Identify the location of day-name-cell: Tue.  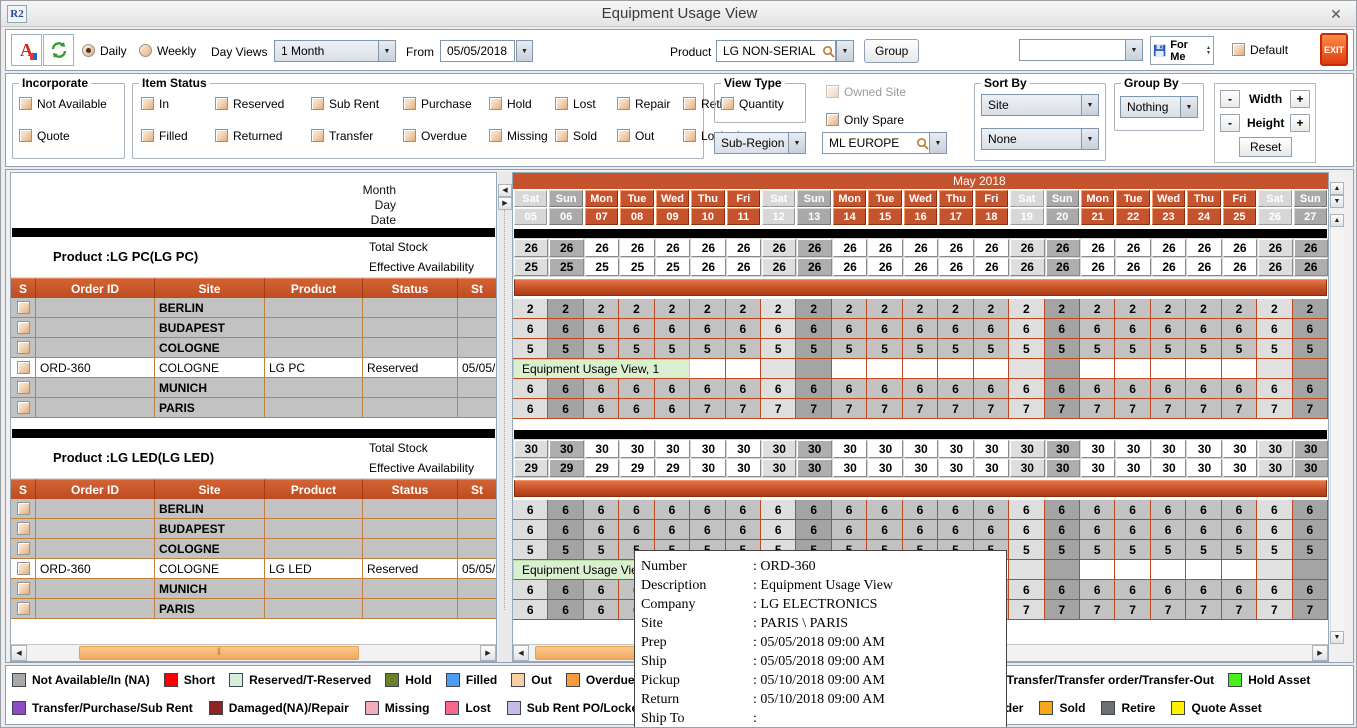
(885, 198).